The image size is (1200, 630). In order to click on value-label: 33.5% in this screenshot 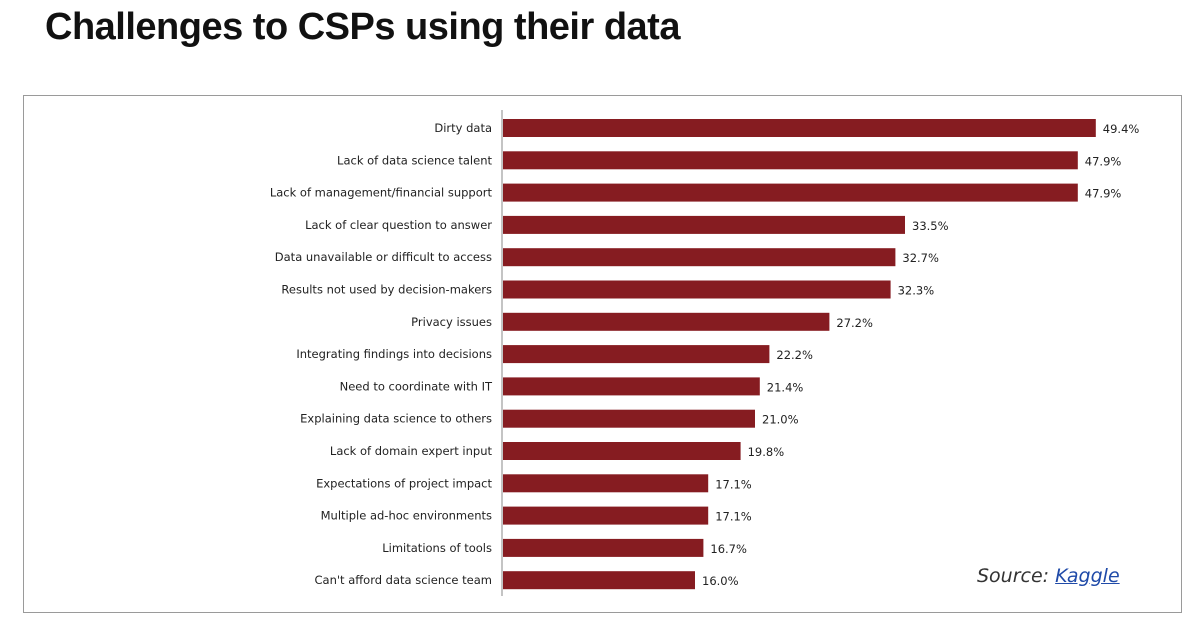, I will do `click(930, 226)`.